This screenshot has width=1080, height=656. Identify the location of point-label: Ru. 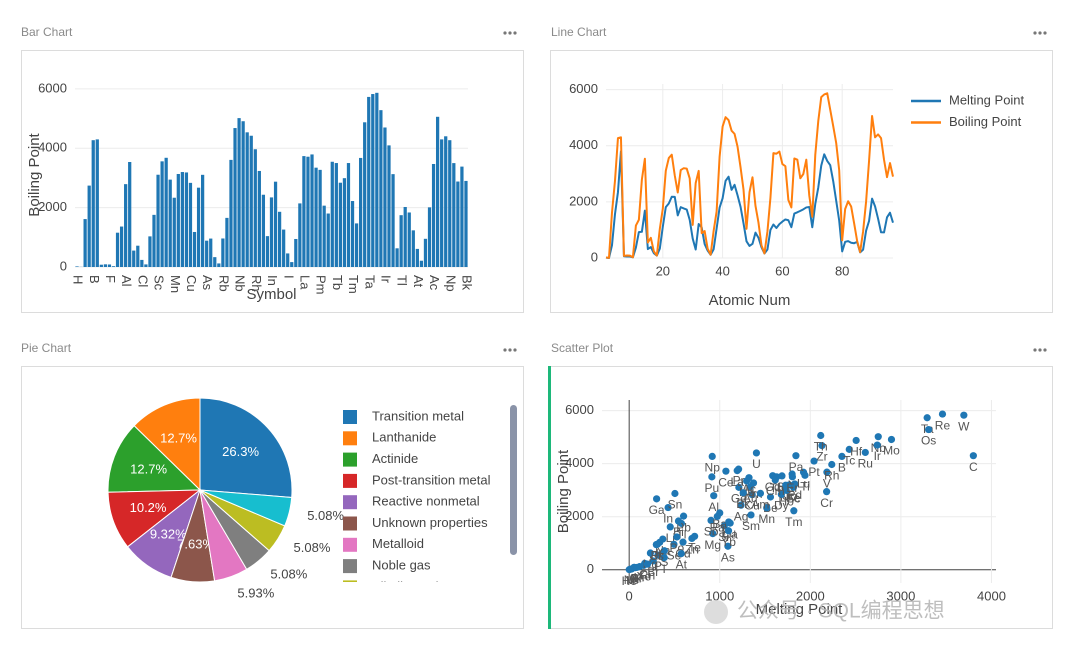
(865, 464).